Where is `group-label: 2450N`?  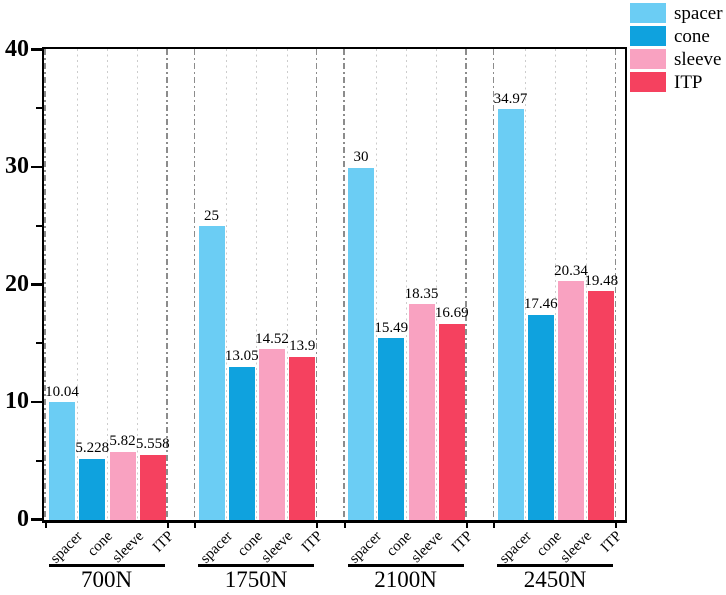
group-label: 2450N is located at coordinates (555, 579).